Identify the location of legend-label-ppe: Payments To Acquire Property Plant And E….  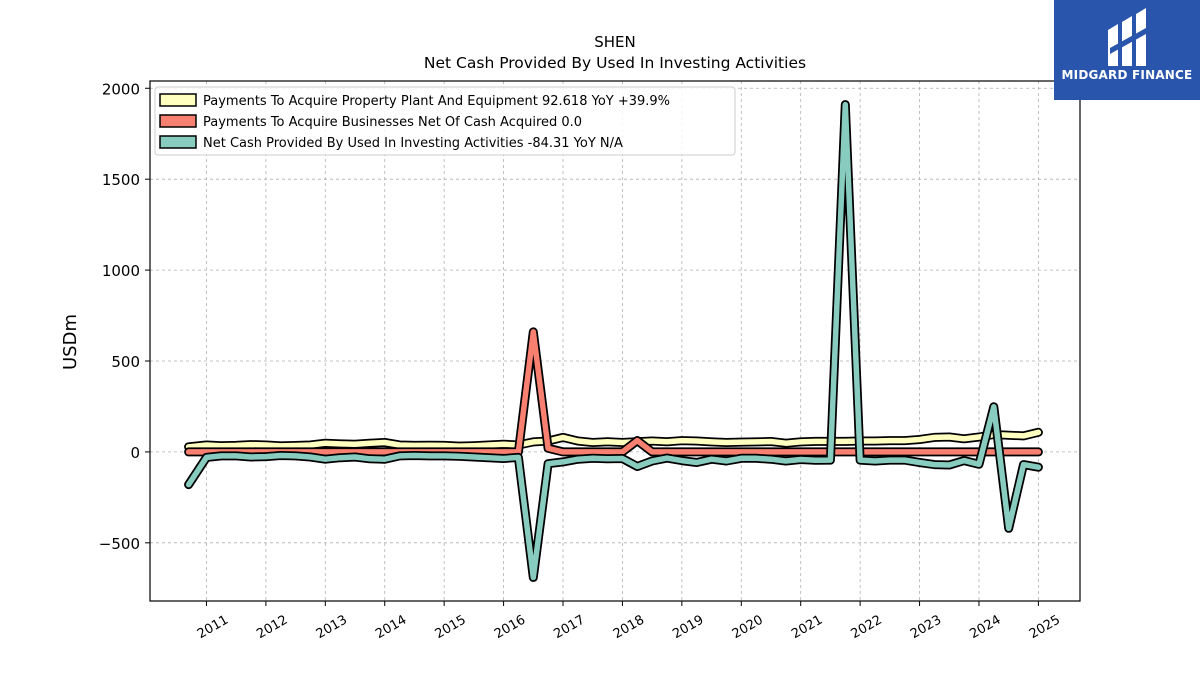
(436, 101).